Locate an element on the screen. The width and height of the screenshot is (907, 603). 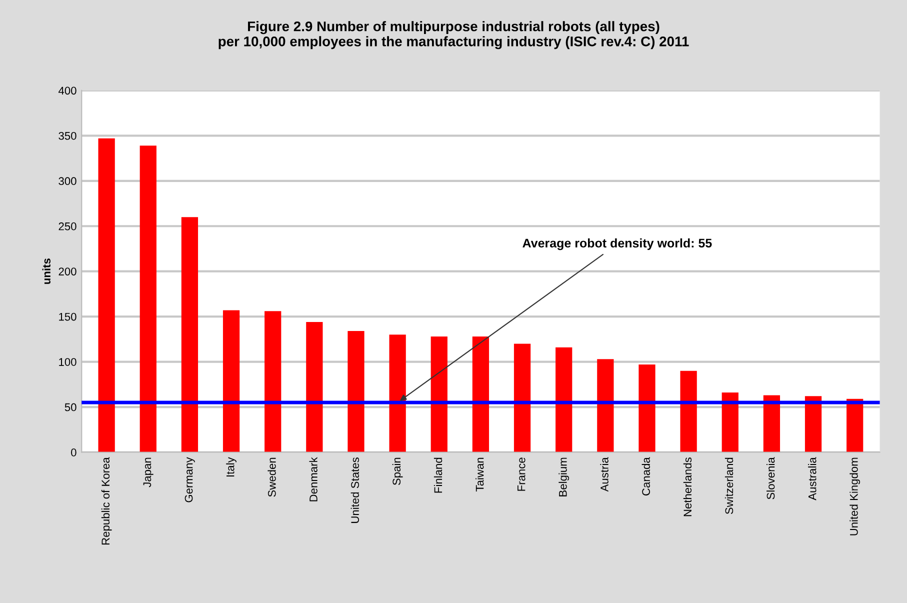
x-tick-label: Finland is located at coordinates (438, 475).